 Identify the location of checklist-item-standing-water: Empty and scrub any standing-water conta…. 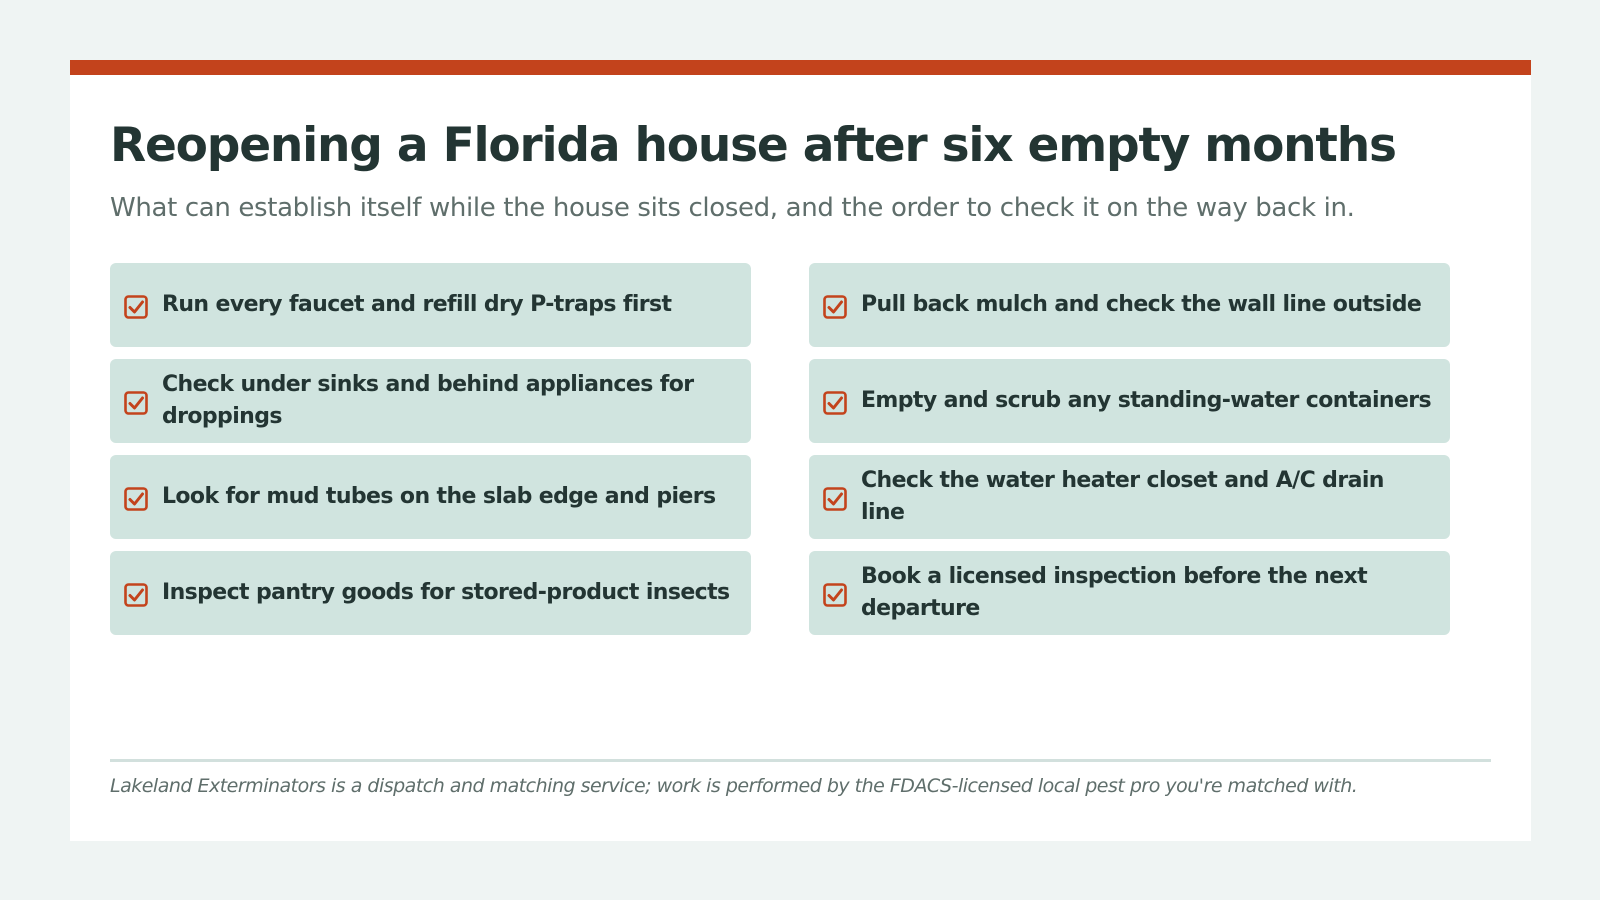
(1129, 401).